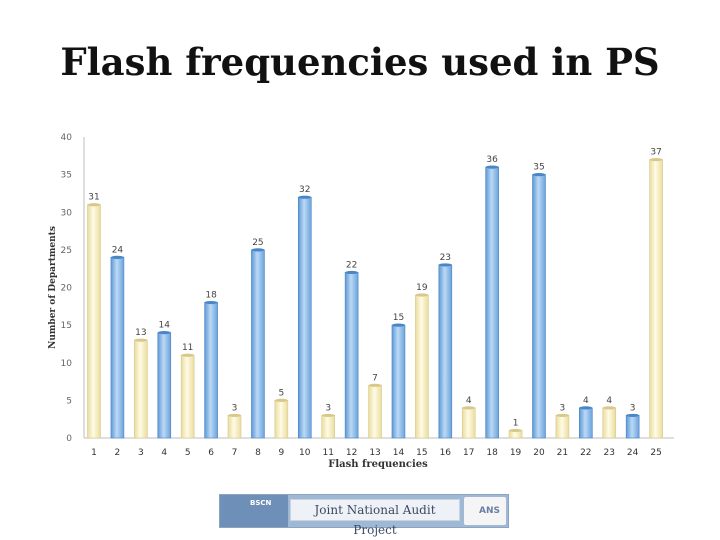 This screenshot has width=720, height=540. Describe the element at coordinates (164, 453) in the screenshot. I see `x-tick-label-4: 4` at that location.